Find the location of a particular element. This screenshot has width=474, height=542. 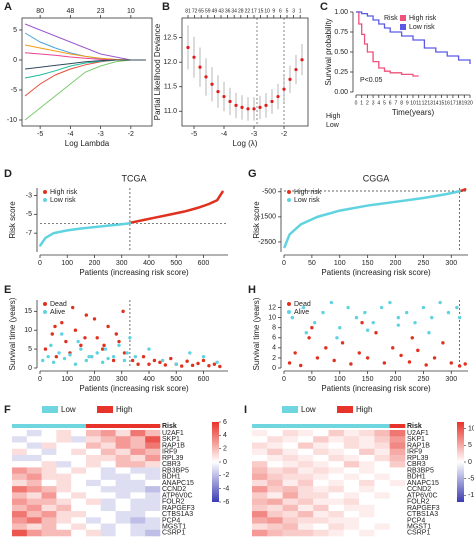

x-tick-label: 2 is located at coordinates (367, 103).